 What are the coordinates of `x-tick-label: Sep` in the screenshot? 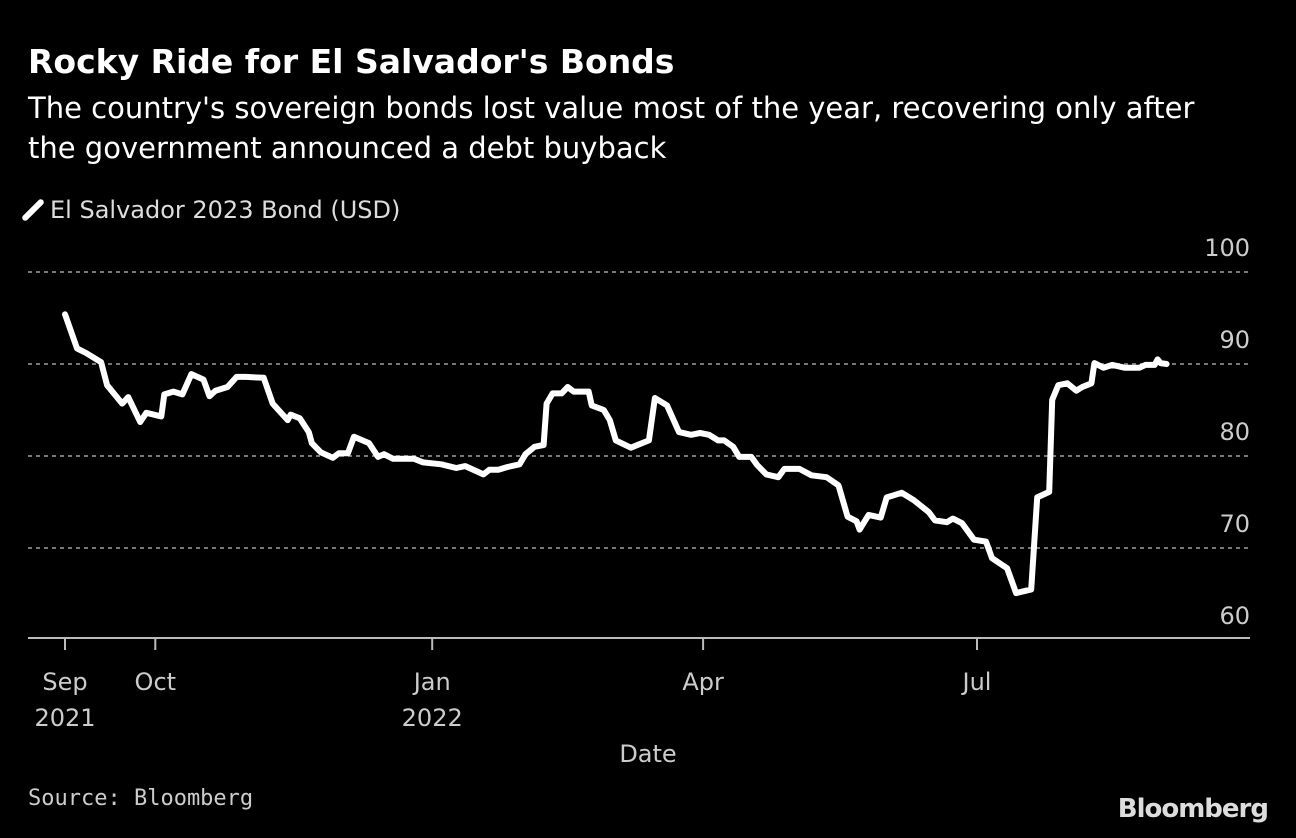 It's located at (64, 682).